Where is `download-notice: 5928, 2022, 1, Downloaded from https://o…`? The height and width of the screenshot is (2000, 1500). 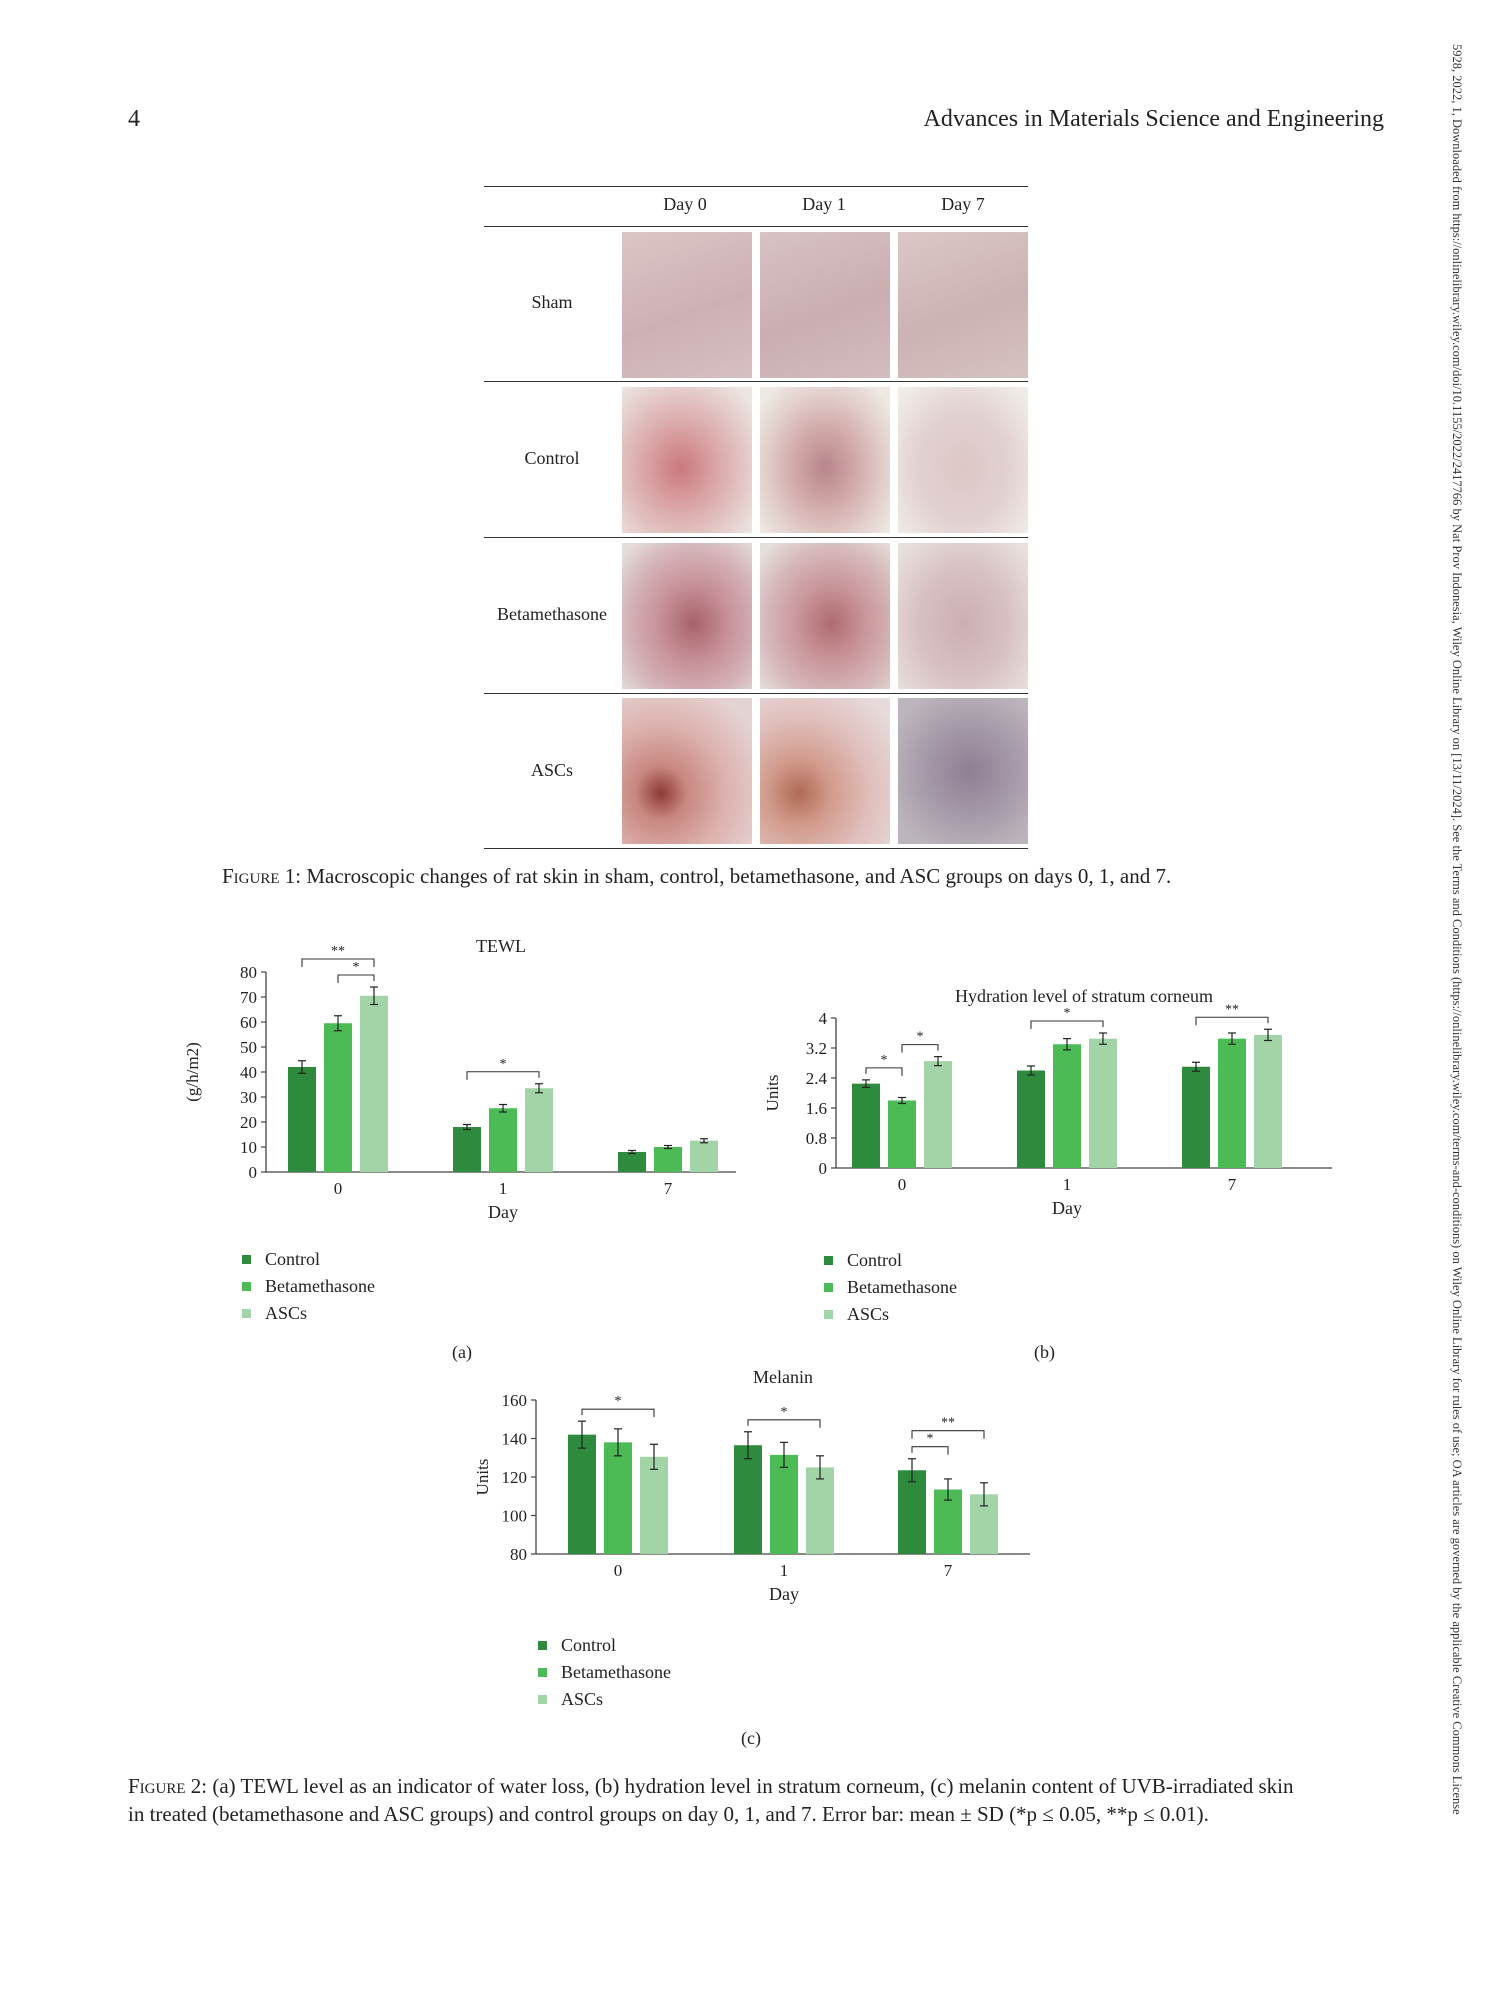 download-notice: 5928, 2022, 1, Downloaded from https://o… is located at coordinates (1457, 929).